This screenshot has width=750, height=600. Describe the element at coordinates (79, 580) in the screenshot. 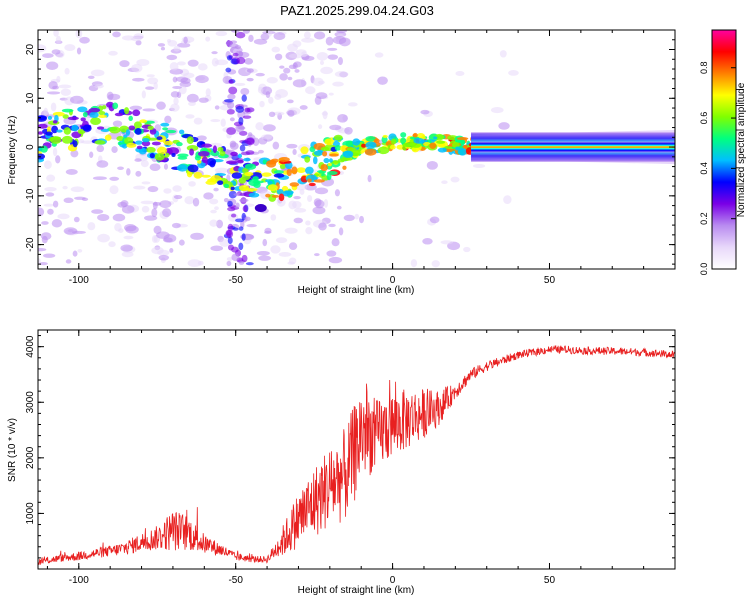

I see `snr-xtick-label: -100` at that location.